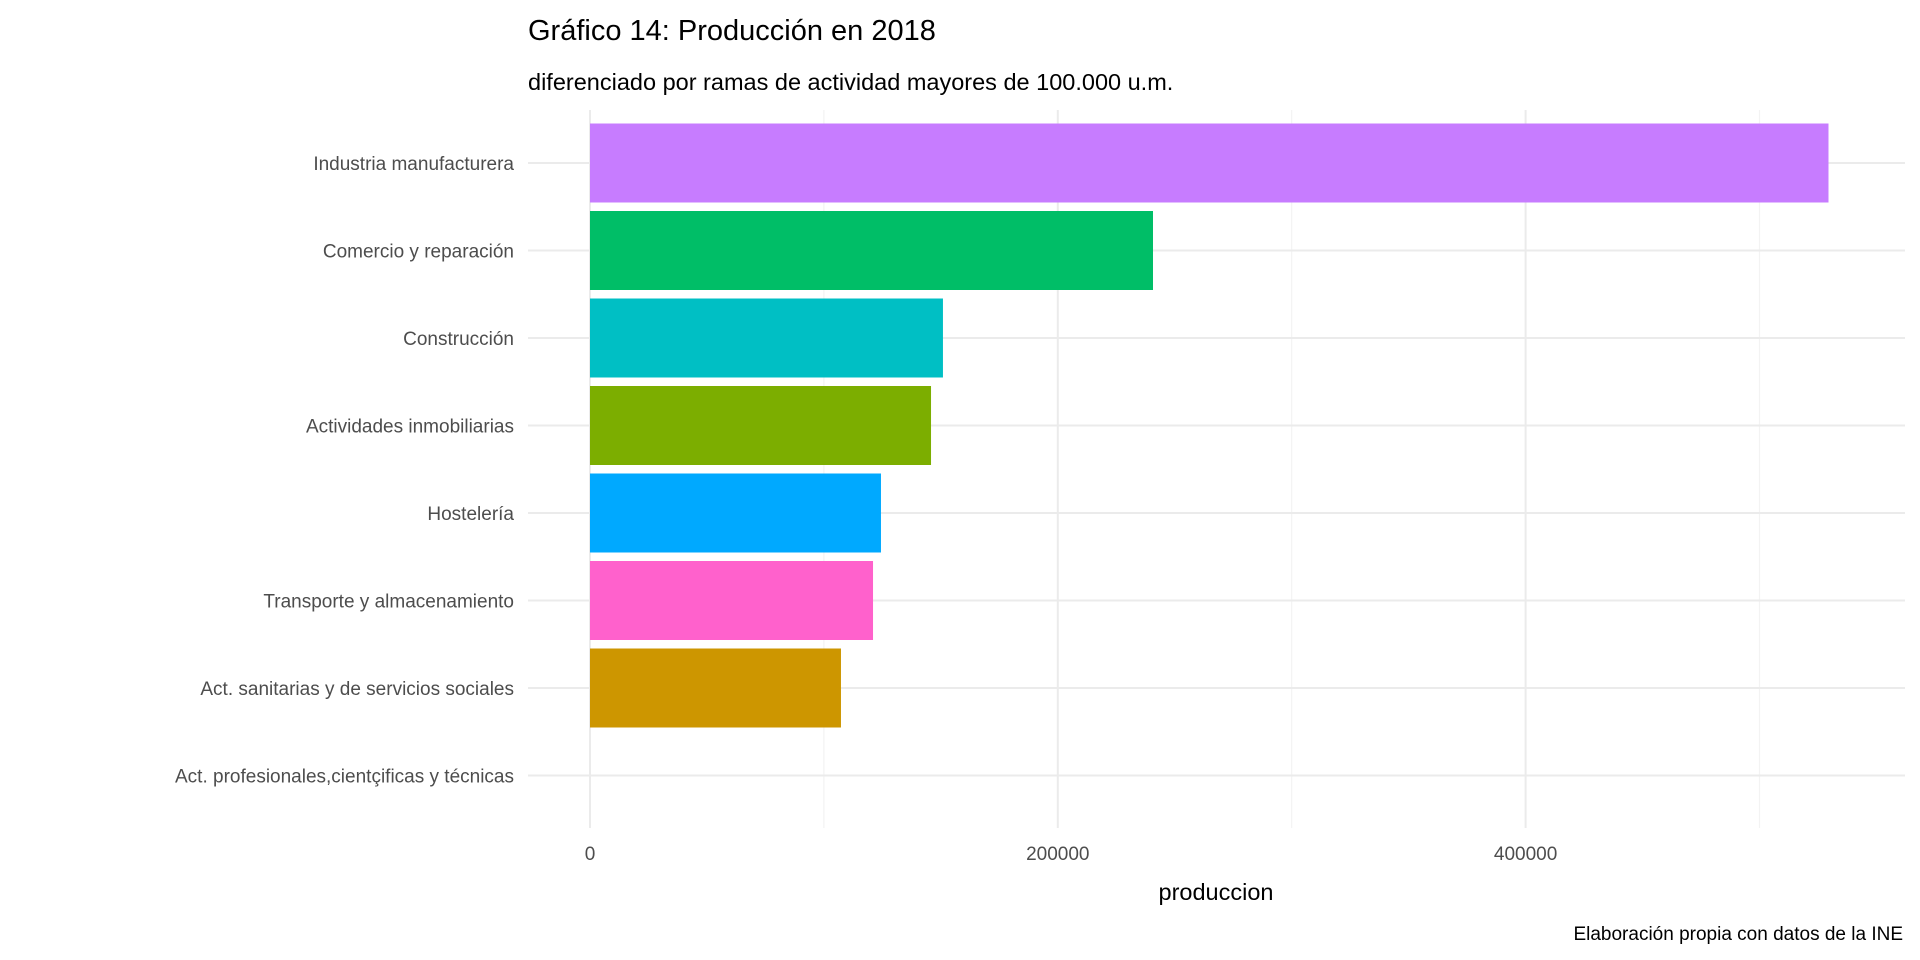 This screenshot has width=1920, height=960. What do you see at coordinates (1057, 854) in the screenshot?
I see `x-tick-label: 200000` at bounding box center [1057, 854].